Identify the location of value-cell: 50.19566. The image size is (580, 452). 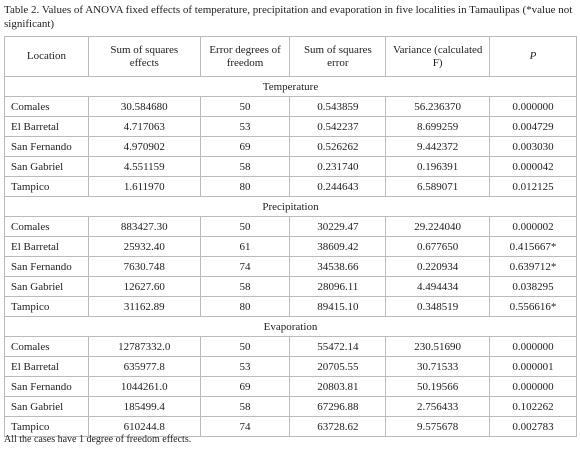
(438, 386).